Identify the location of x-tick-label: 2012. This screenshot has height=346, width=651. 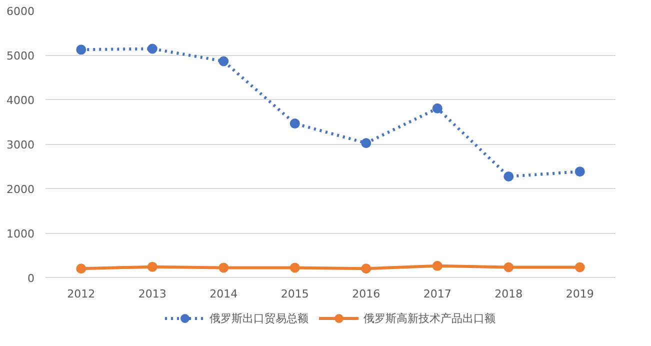
(81, 294).